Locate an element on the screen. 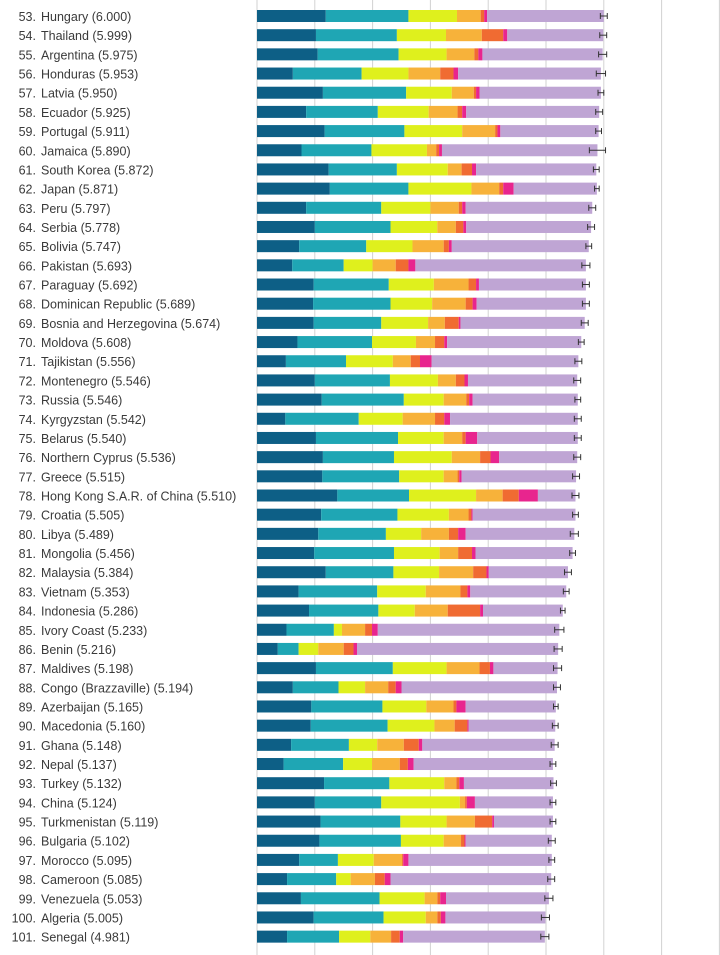 This screenshot has height=955, width=720. row-country-label: Croatia (5.505) is located at coordinates (82, 516).